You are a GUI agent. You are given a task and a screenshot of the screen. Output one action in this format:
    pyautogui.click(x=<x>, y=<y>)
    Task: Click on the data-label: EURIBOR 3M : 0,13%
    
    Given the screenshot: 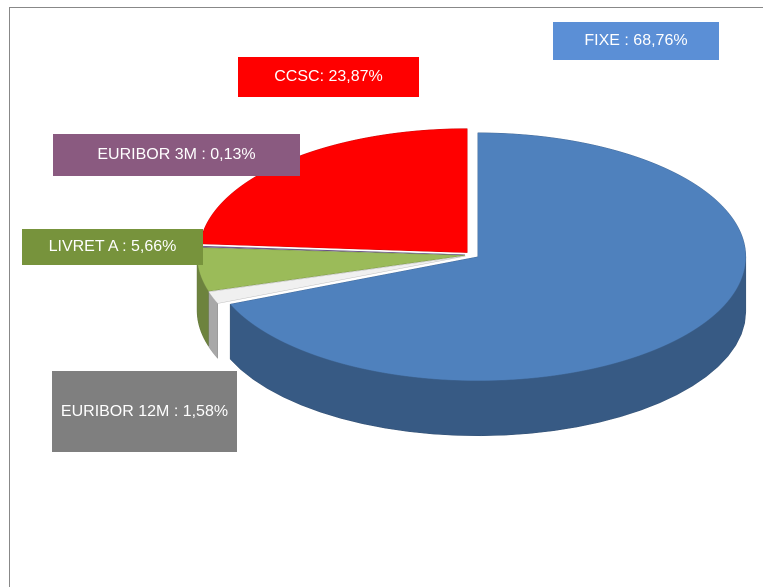 What is the action you would take?
    pyautogui.click(x=176, y=155)
    